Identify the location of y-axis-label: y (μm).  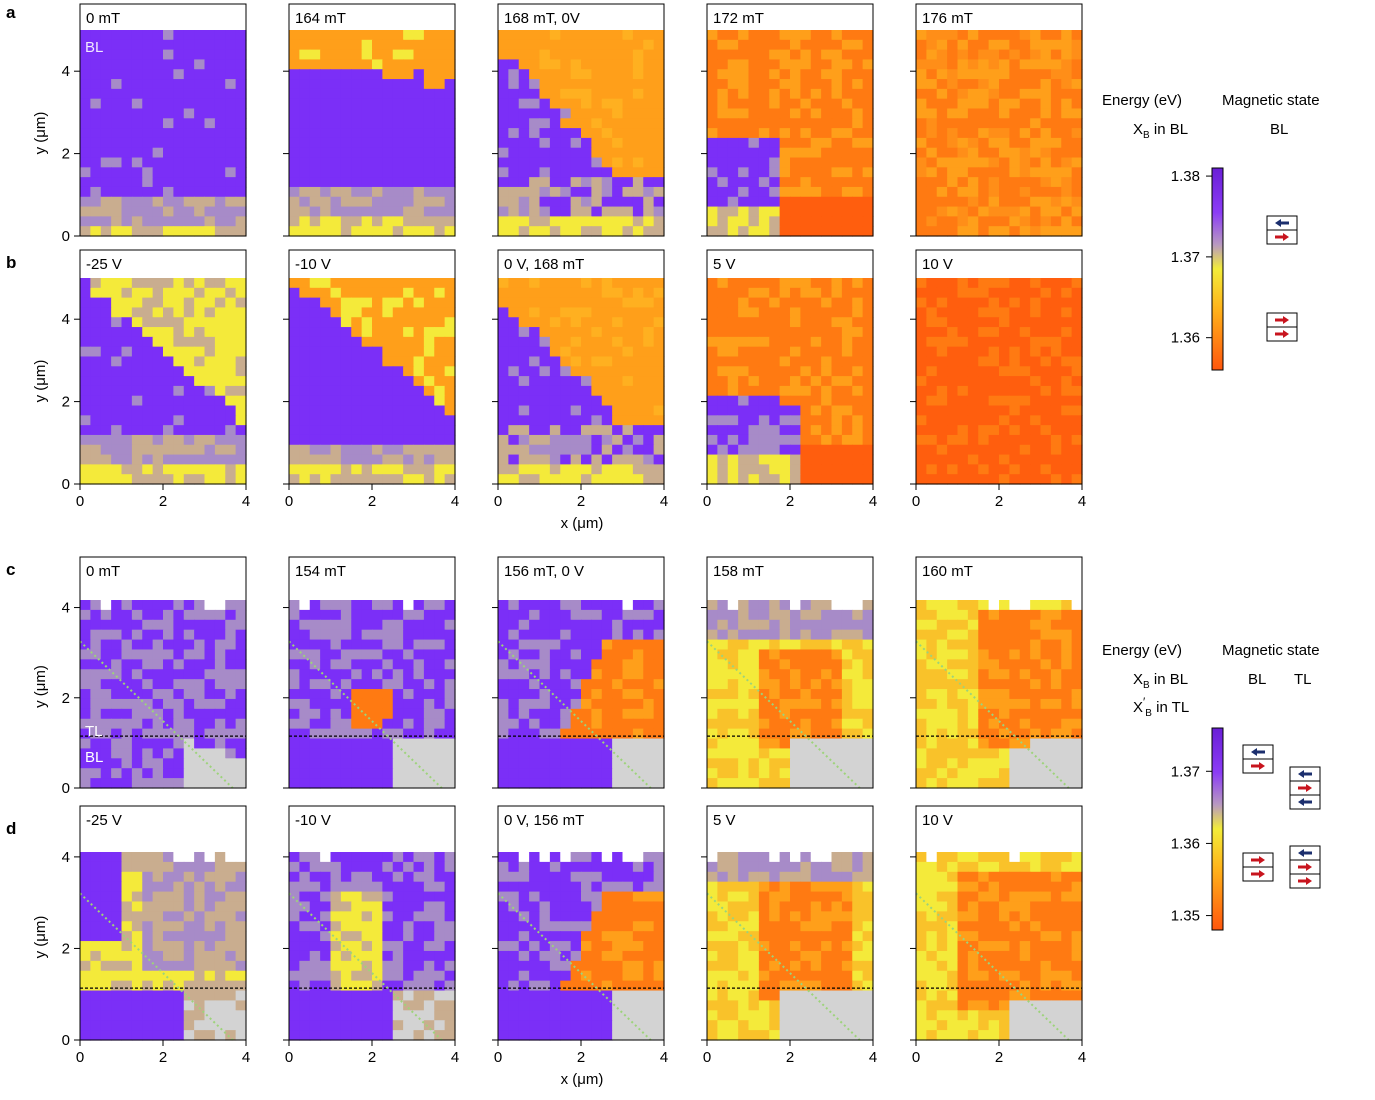
(40, 381).